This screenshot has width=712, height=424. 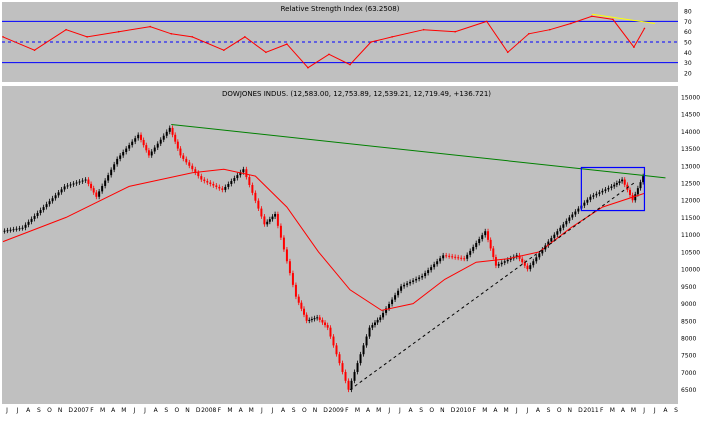 What do you see at coordinates (688, 22) in the screenshot?
I see `rsi-tick-label: 70` at bounding box center [688, 22].